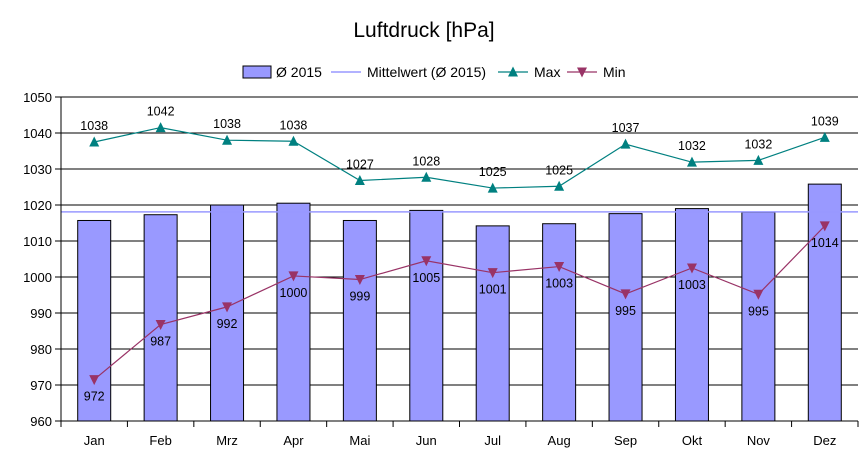 The width and height of the screenshot is (867, 452). I want to click on bar-okt, so click(691, 315).